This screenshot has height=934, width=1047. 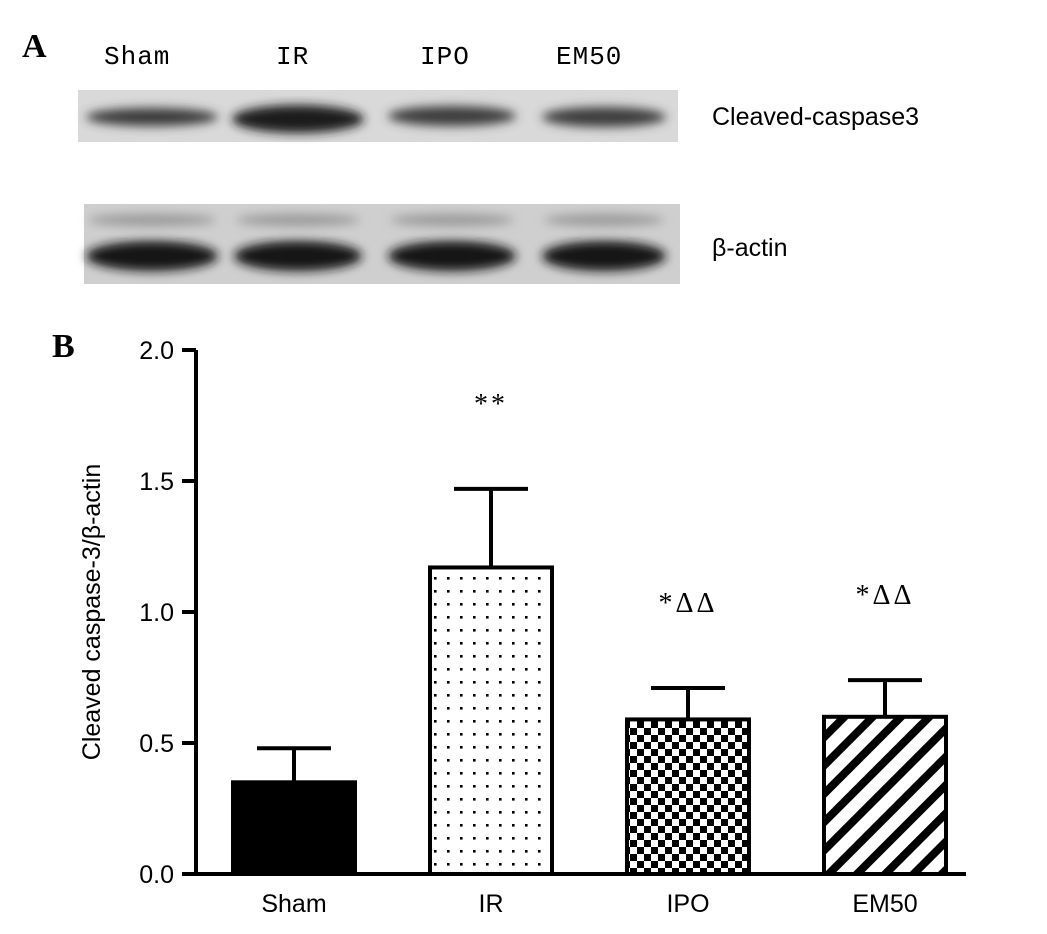 What do you see at coordinates (34, 46) in the screenshot?
I see `panel-a-letter: A` at bounding box center [34, 46].